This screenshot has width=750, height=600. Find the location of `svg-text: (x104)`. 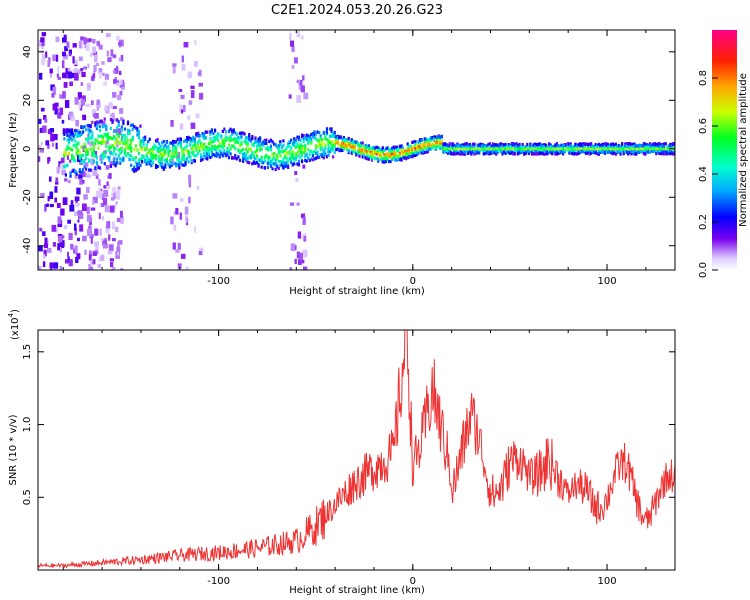

svg-text: (x104) is located at coordinates (14, 324).